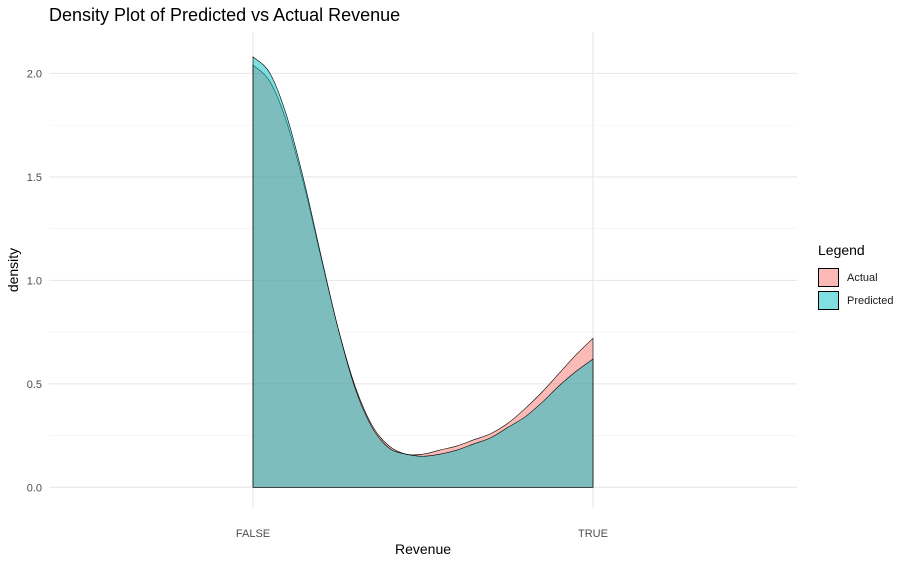 This screenshot has width=916, height=564. What do you see at coordinates (253, 534) in the screenshot?
I see `x-tick-label: FALSE` at bounding box center [253, 534].